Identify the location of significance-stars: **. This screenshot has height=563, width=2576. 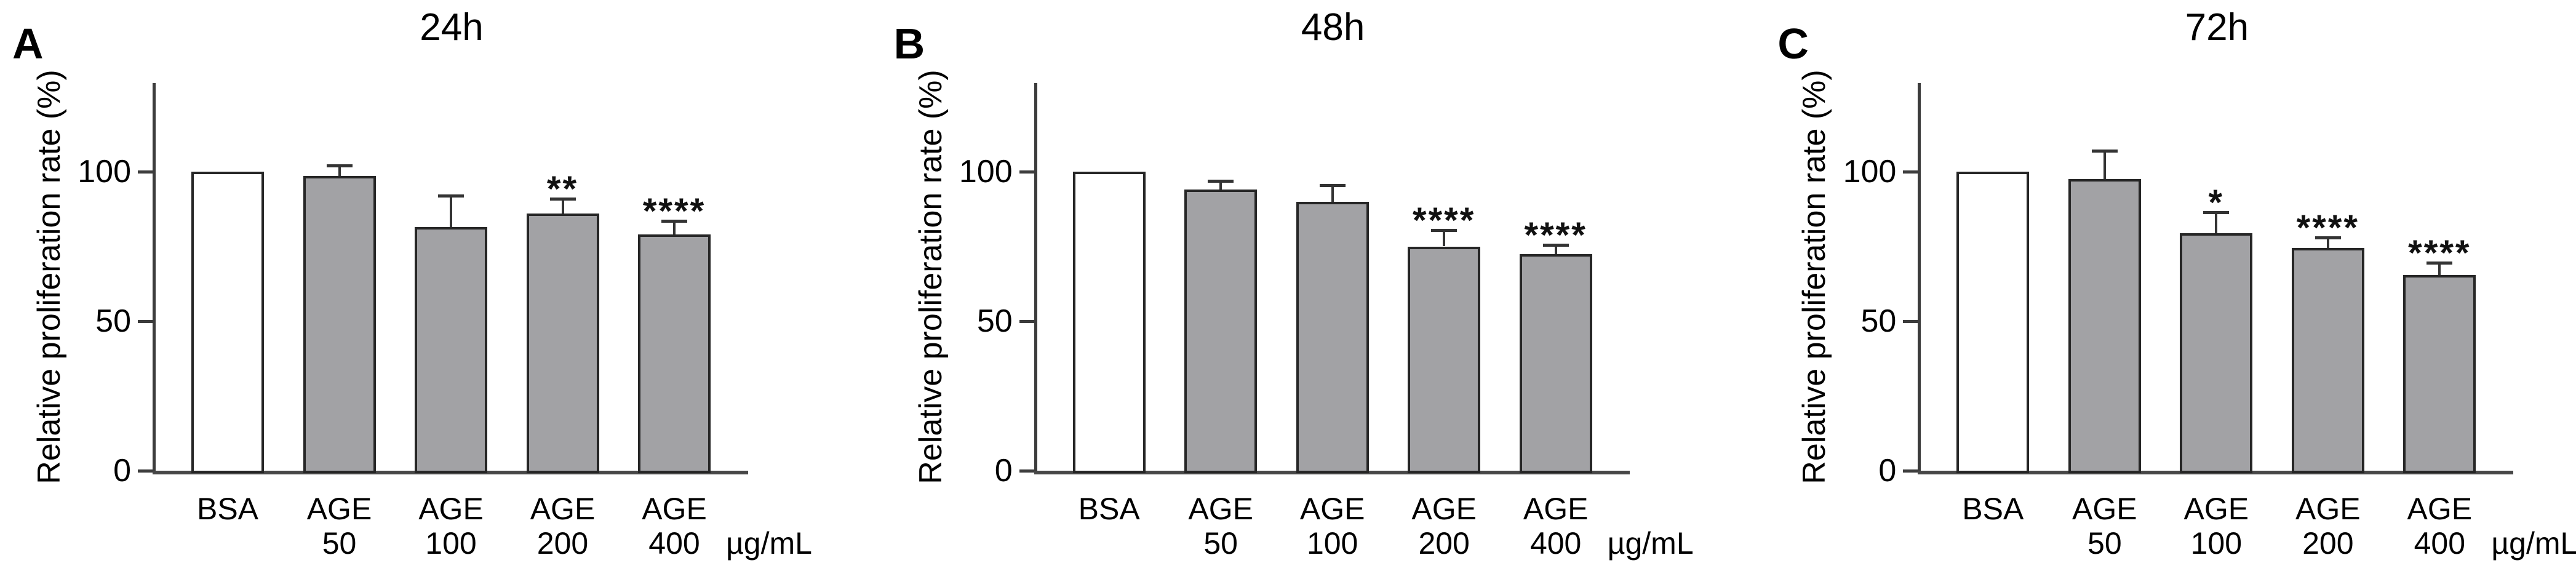
(562, 189).